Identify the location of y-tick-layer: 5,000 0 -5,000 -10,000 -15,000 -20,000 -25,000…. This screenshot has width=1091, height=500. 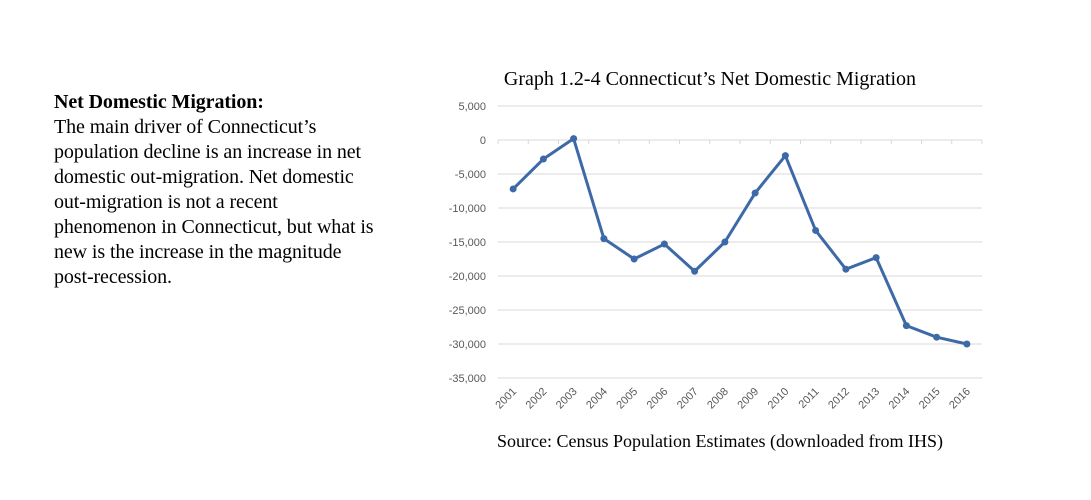
(467, 243).